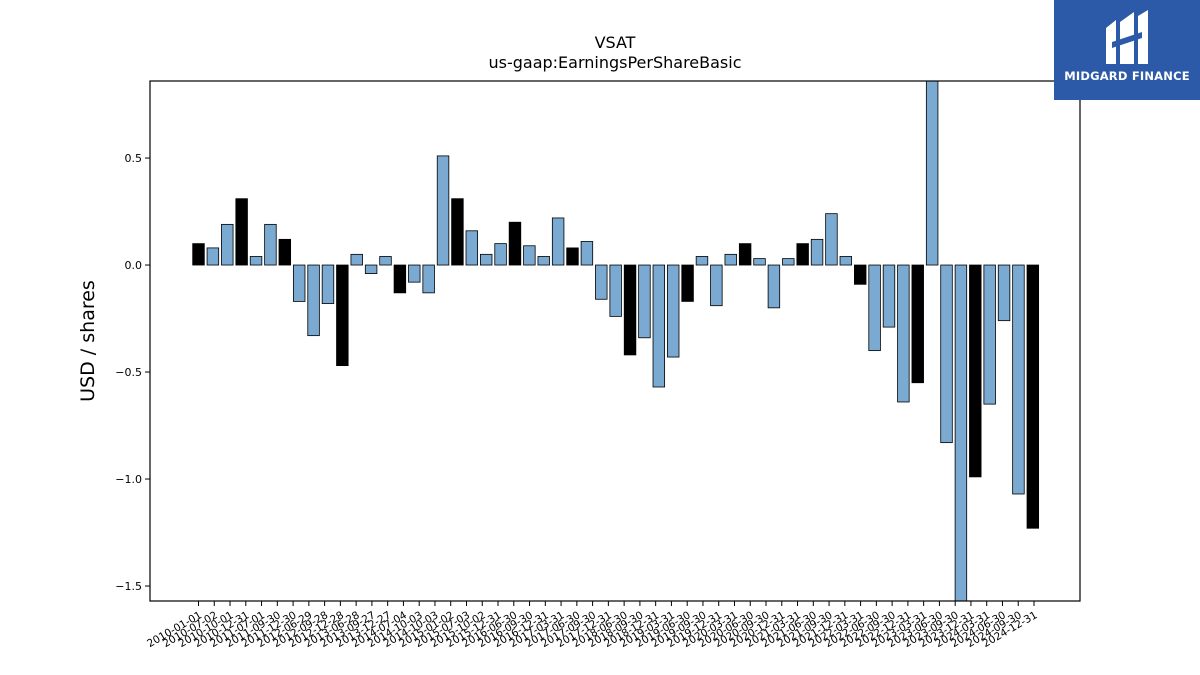 Image resolution: width=1200 pixels, height=675 pixels. I want to click on brand-logo: MIDGARD FINANCE, so click(1127, 50).